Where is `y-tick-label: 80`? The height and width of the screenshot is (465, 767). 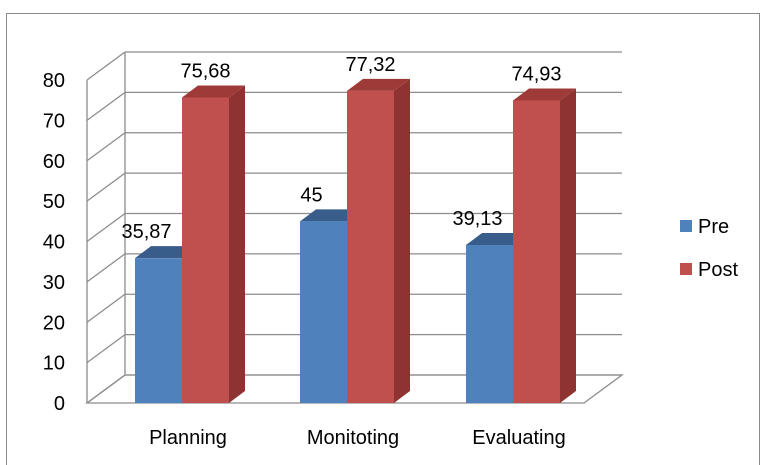
y-tick-label: 80 is located at coordinates (54, 81).